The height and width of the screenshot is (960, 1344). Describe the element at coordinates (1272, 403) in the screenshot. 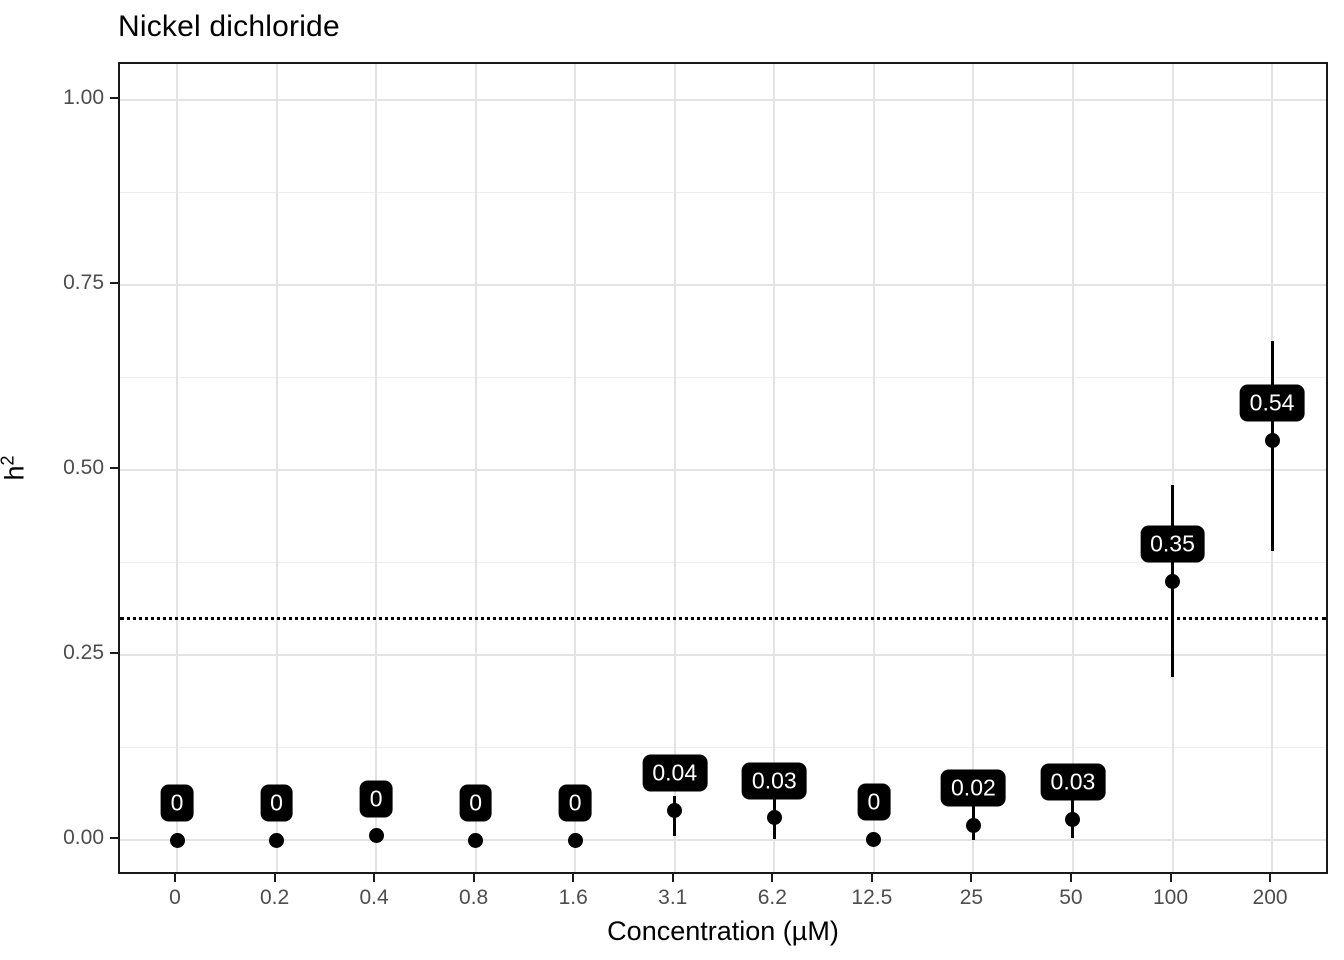

I see `value-label: 0.54` at that location.